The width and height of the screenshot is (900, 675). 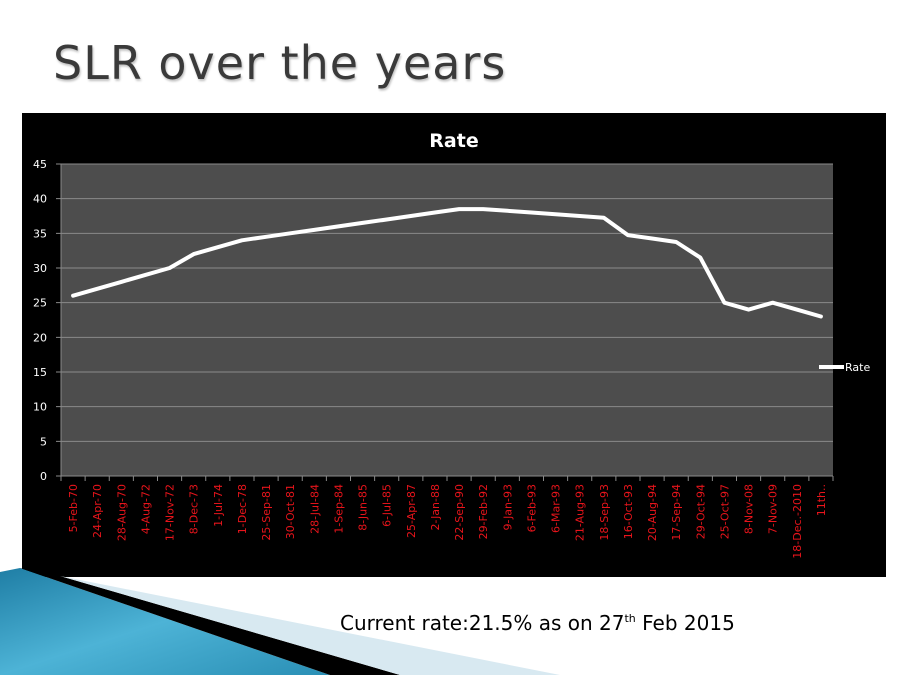 What do you see at coordinates (266, 512) in the screenshot?
I see `x-tick-label: 25-Sep-81` at bounding box center [266, 512].